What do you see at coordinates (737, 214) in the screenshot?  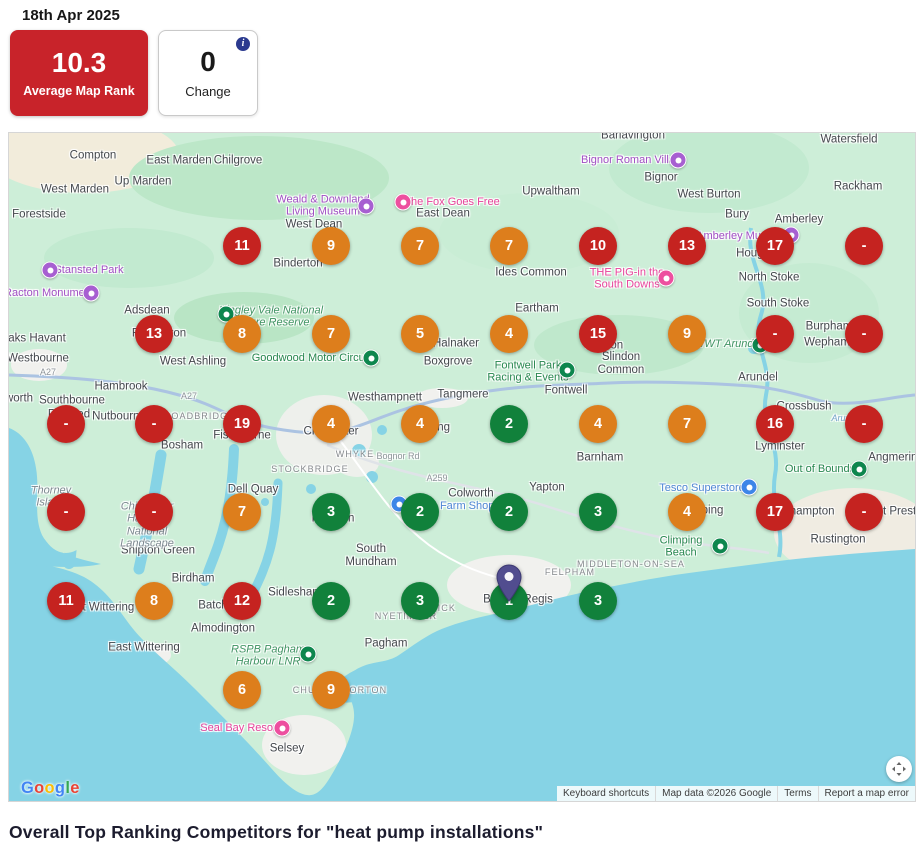 I see `map-label: Bury` at bounding box center [737, 214].